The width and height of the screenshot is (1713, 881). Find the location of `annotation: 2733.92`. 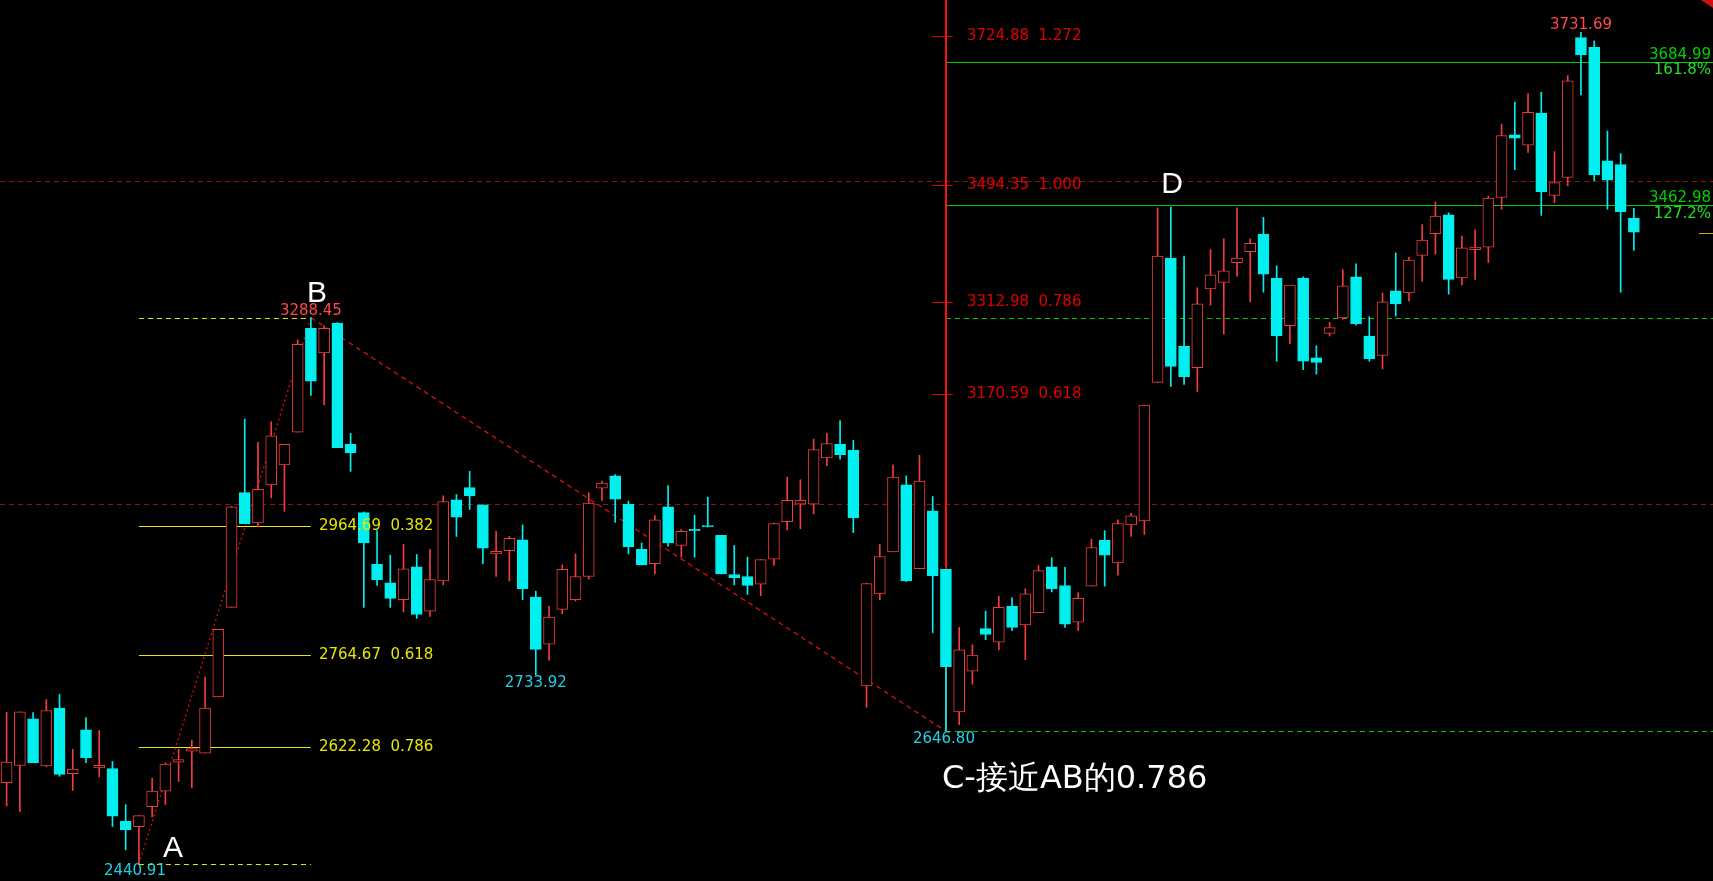

annotation: 2733.92 is located at coordinates (535, 681).